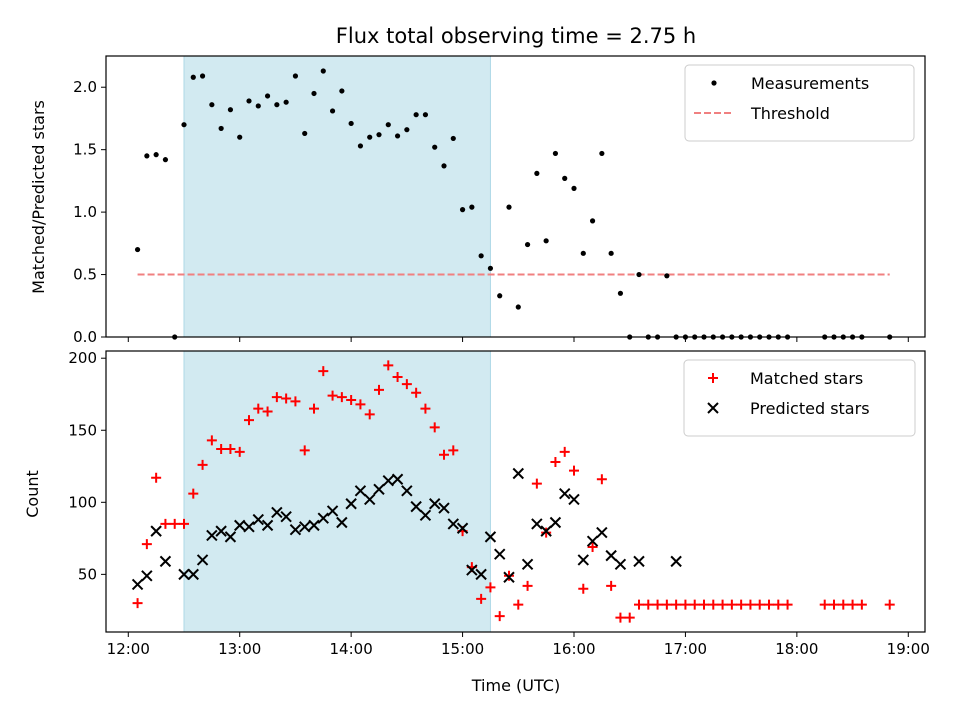 The image size is (960, 720). I want to click on x-tick-label: 18:00, so click(796, 649).